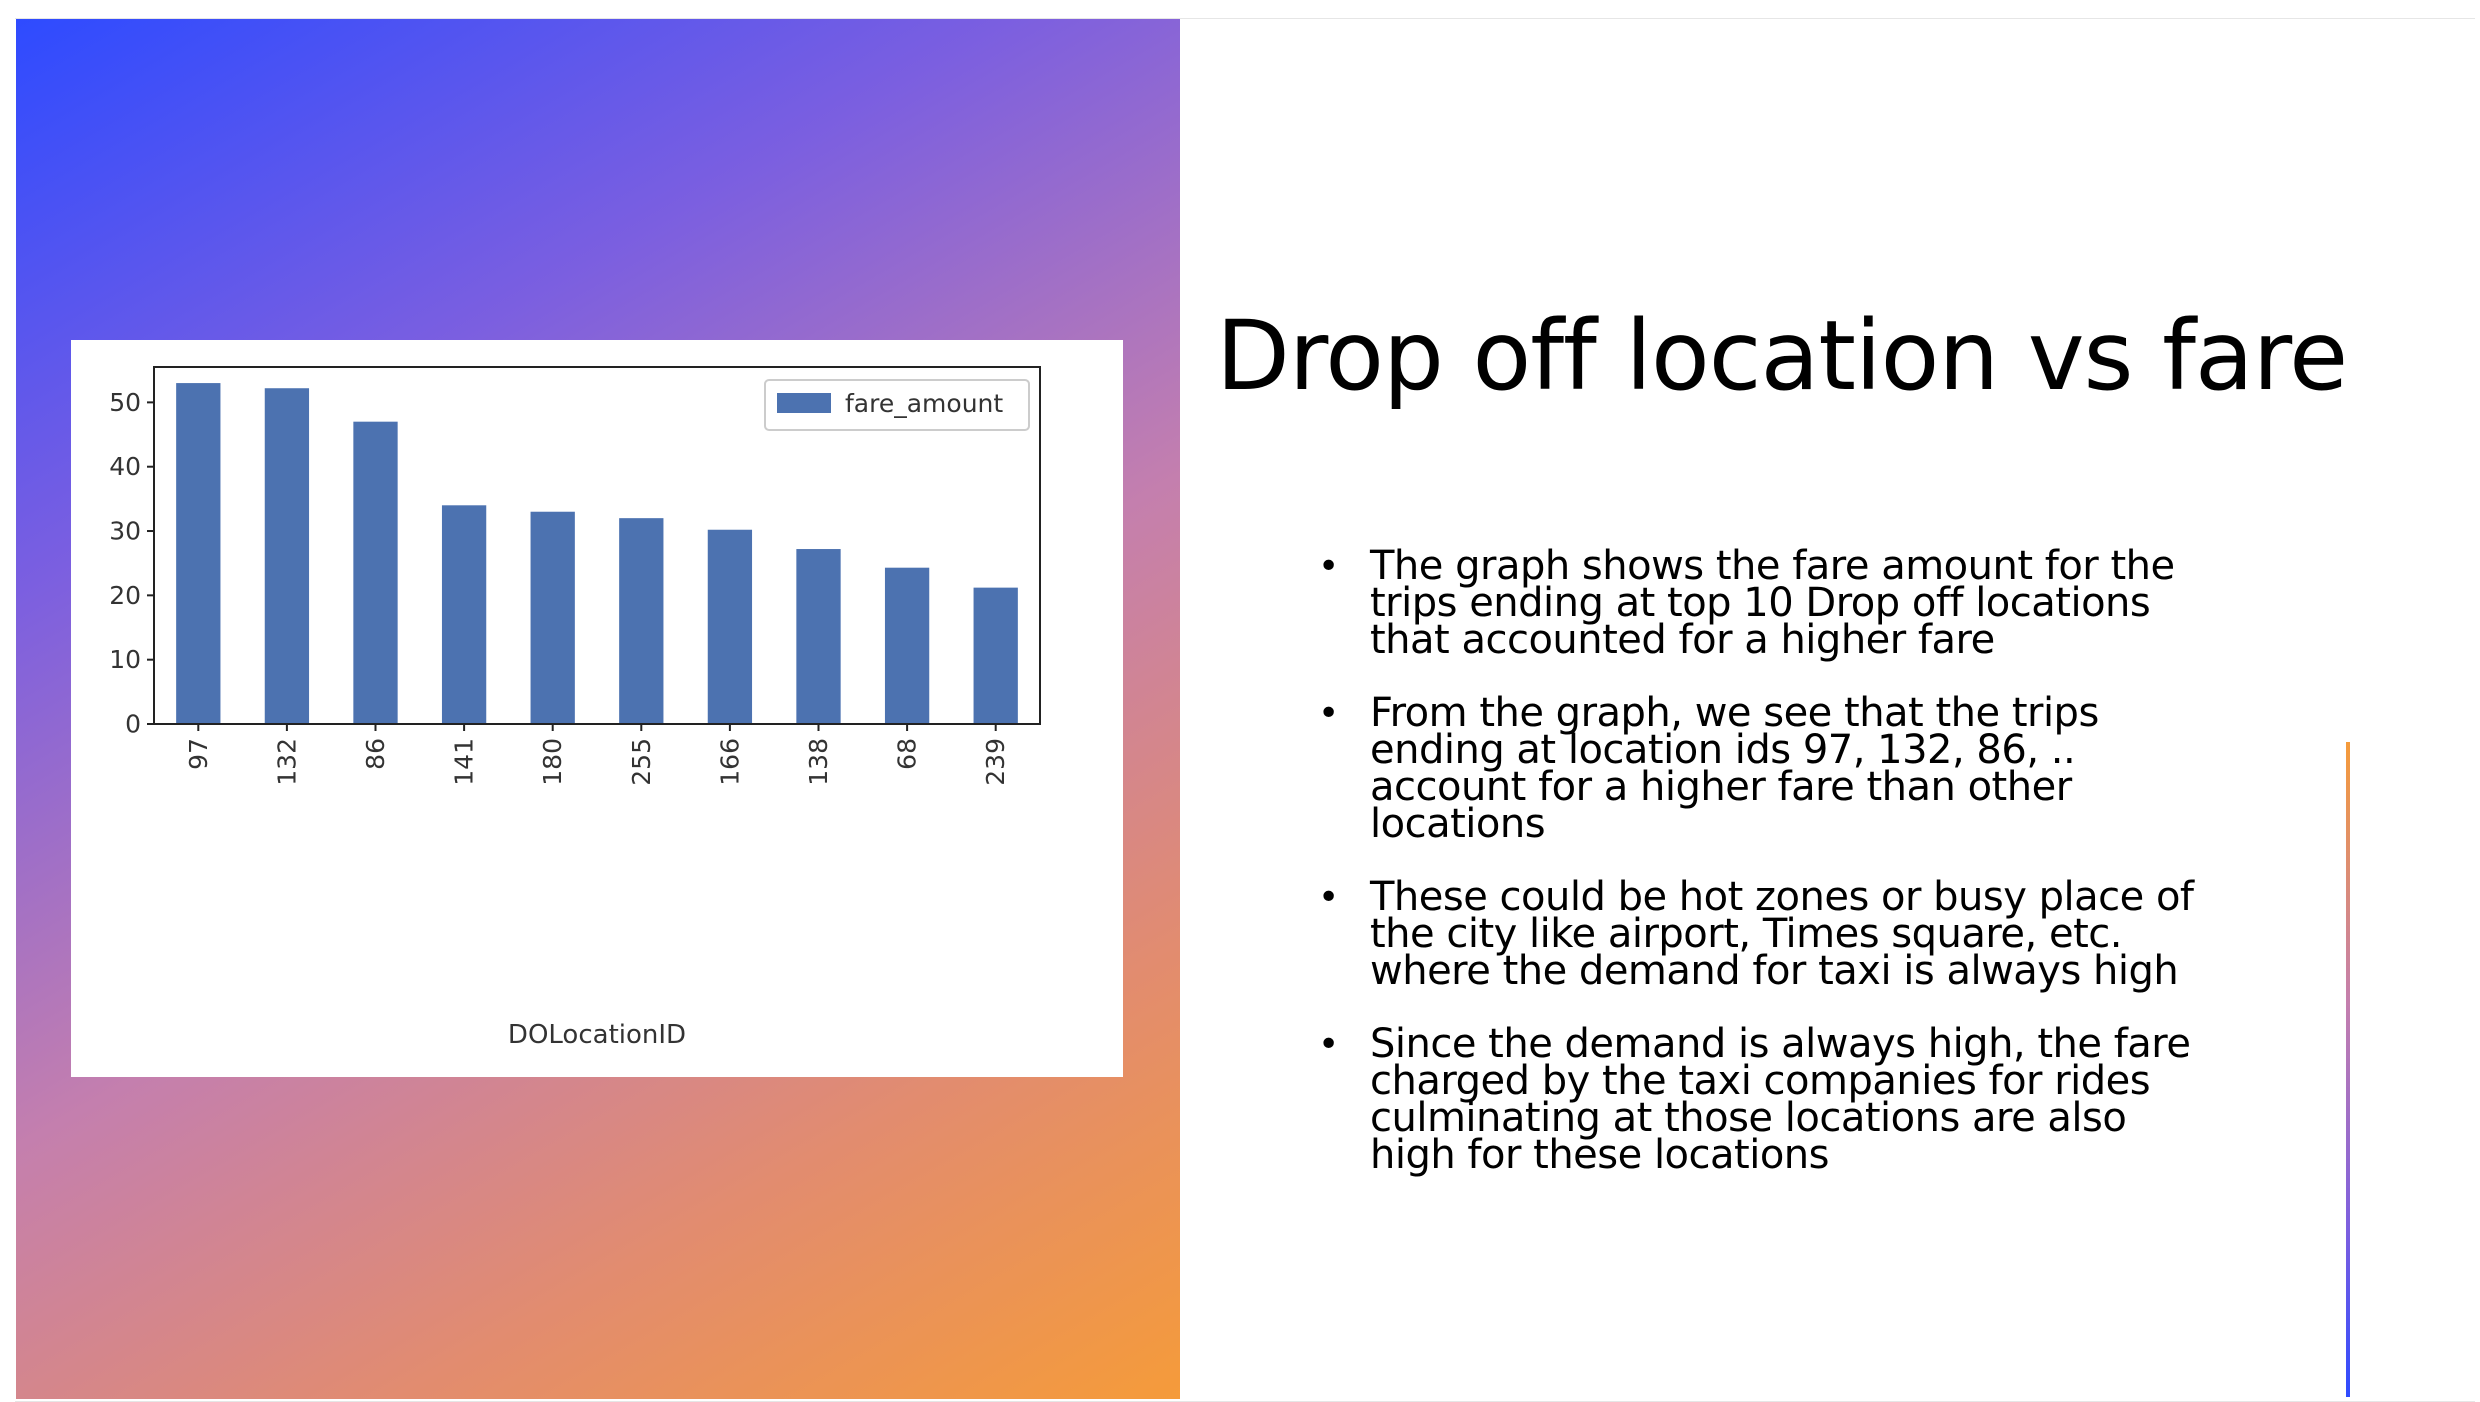  Describe the element at coordinates (125, 659) in the screenshot. I see `y-tick-label: 10` at that location.